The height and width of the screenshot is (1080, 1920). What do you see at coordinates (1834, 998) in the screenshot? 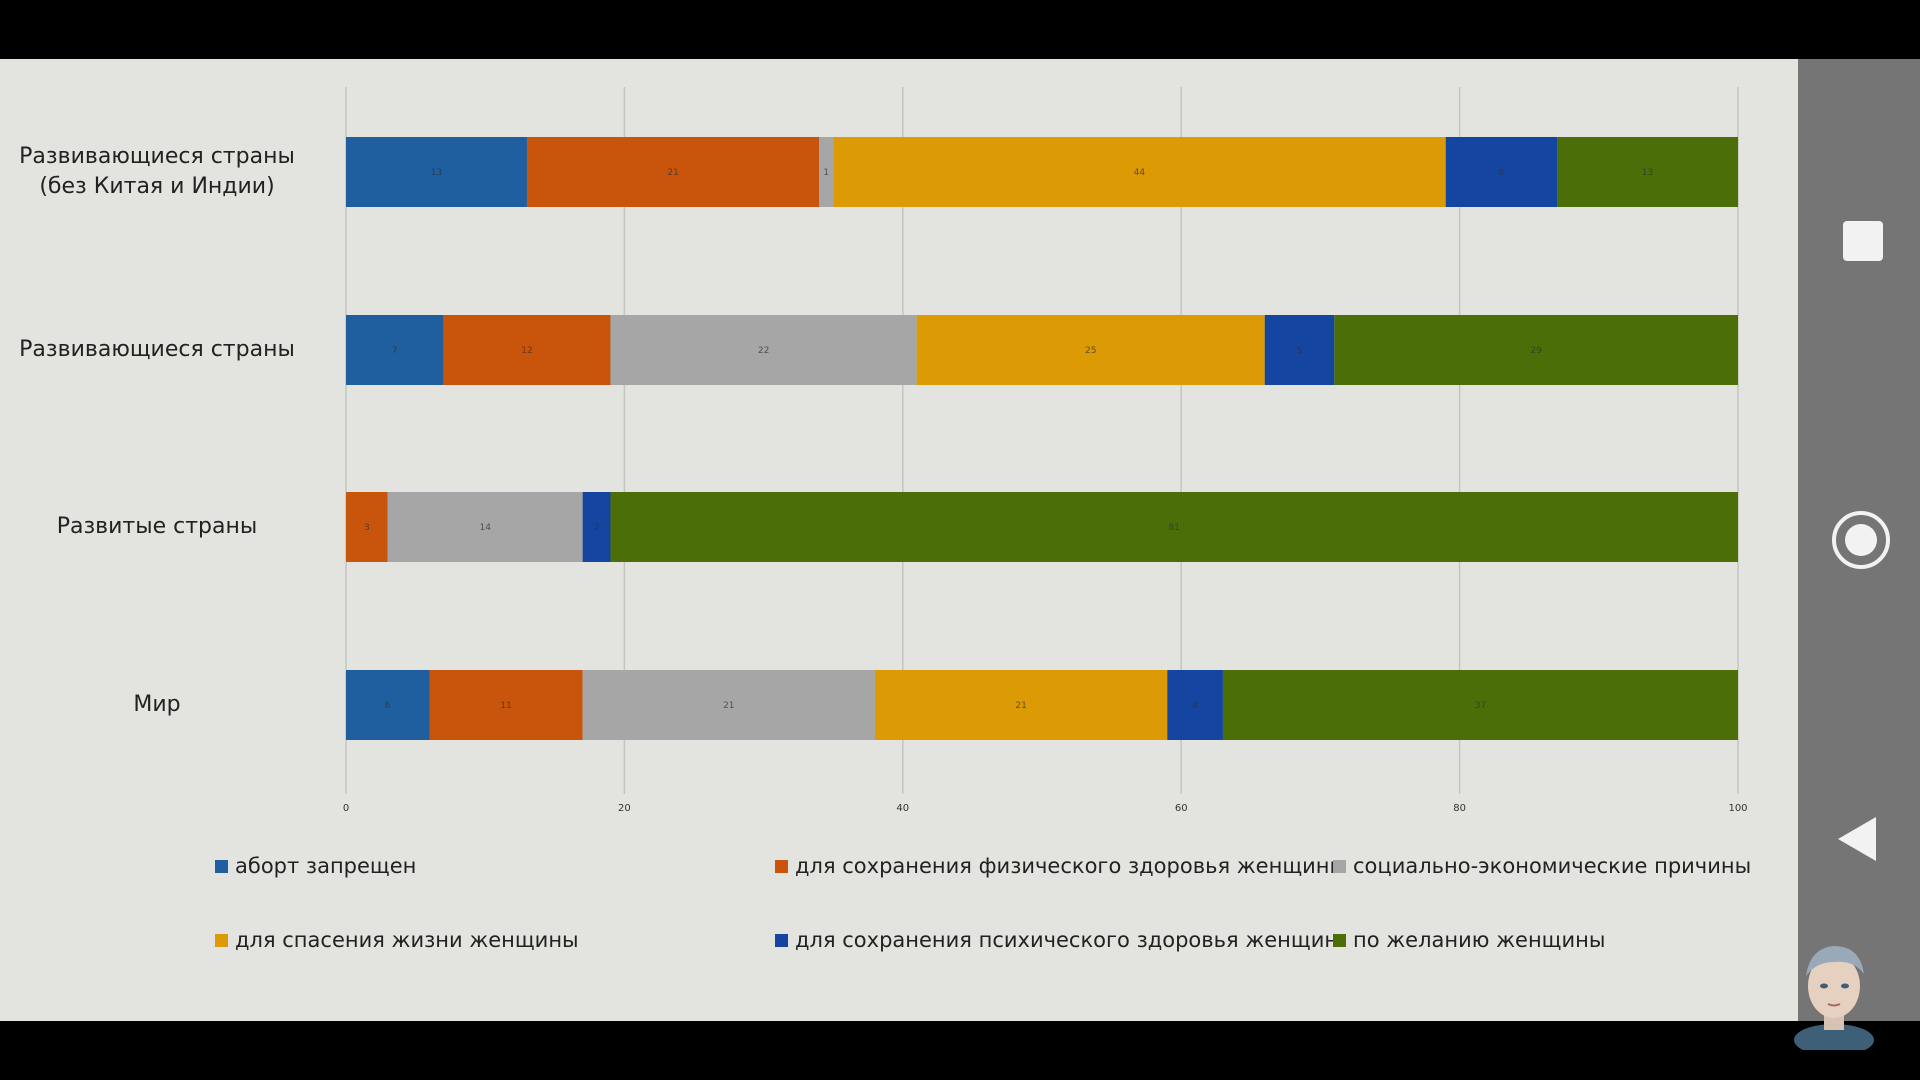
I see `avatar` at bounding box center [1834, 998].